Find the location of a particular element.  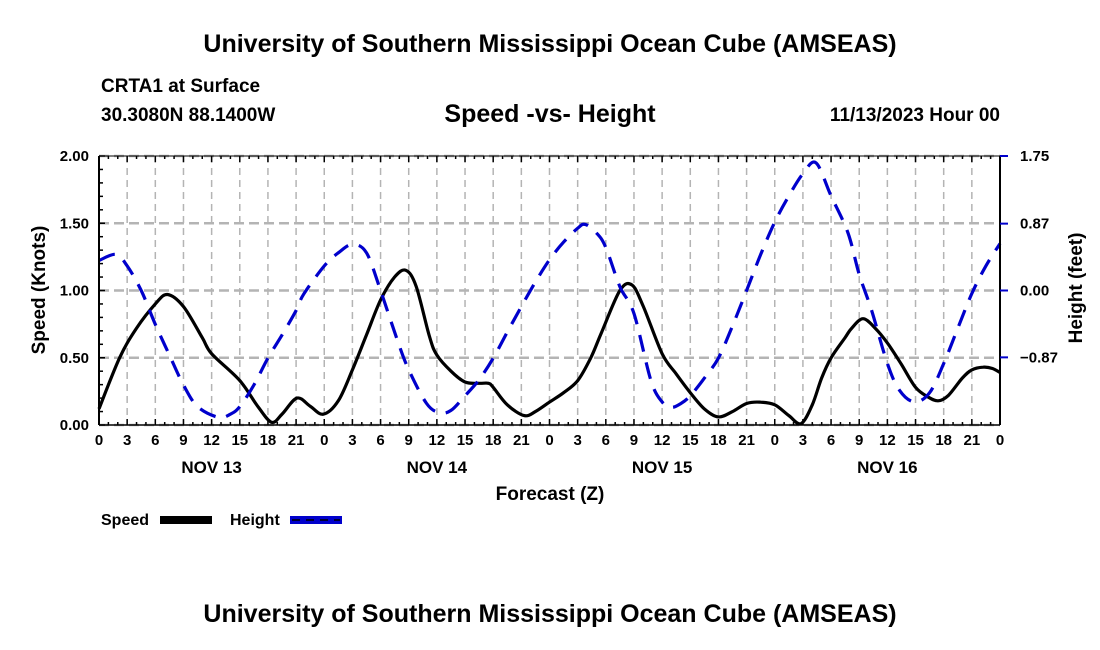

station-label: CRTA1 at Surface is located at coordinates (181, 86).